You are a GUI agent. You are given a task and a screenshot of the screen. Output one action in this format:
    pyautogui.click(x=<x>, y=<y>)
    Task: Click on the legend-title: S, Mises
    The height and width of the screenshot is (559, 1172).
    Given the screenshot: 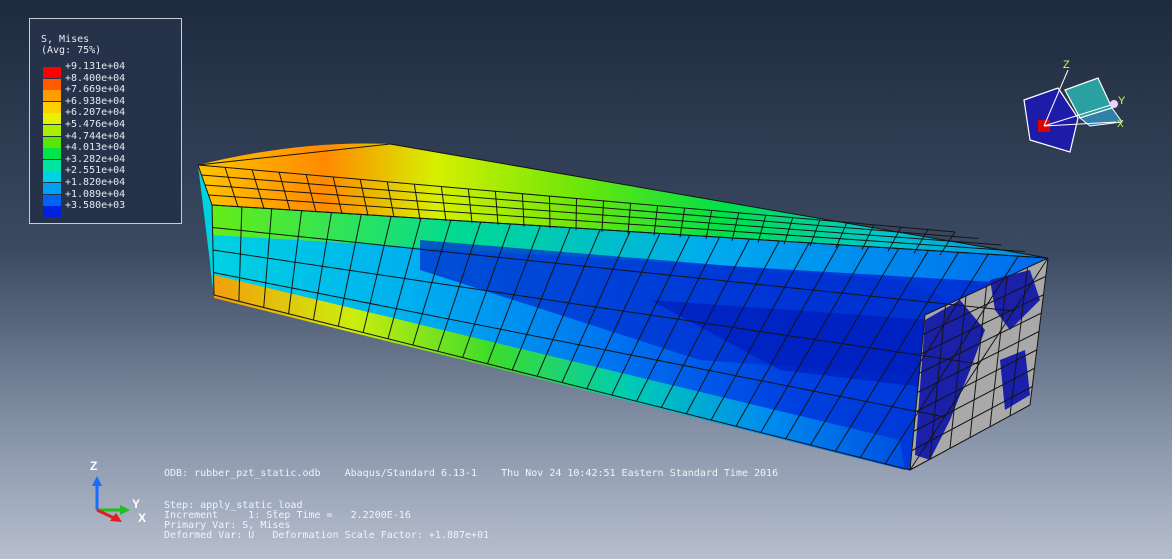 What is the action you would take?
    pyautogui.click(x=65, y=39)
    